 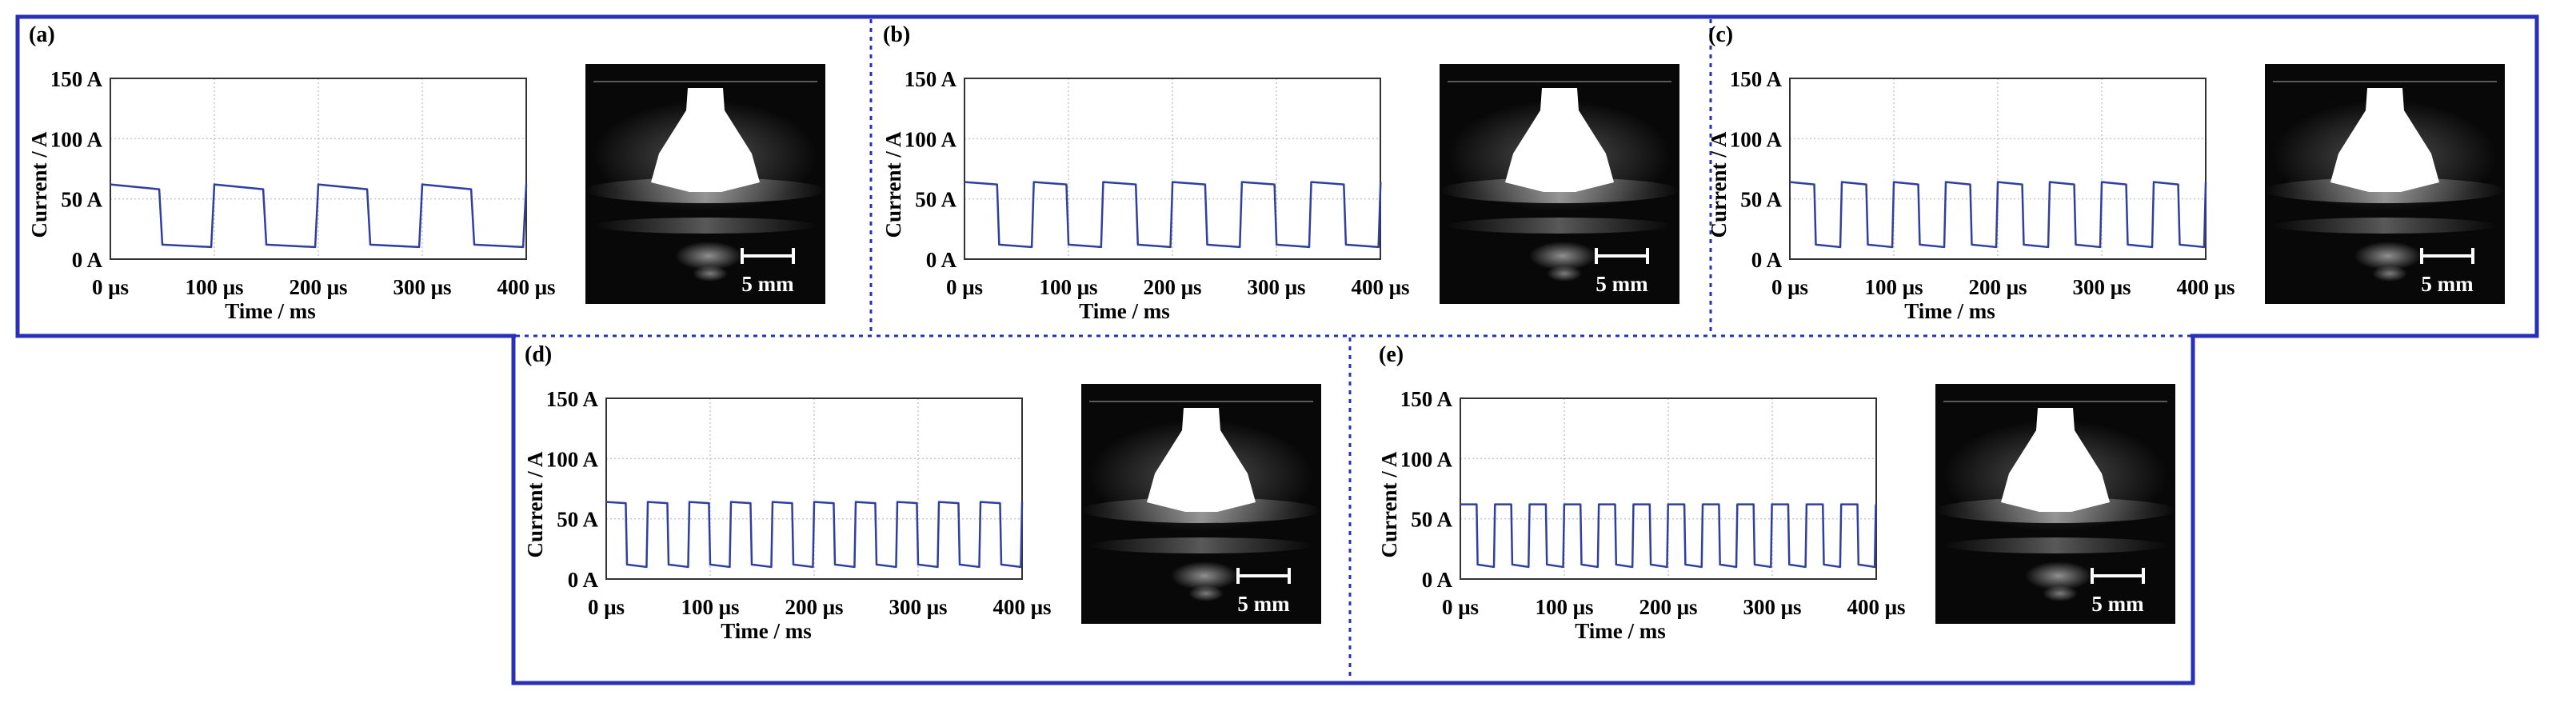 I want to click on panel-label: (d), so click(x=539, y=354).